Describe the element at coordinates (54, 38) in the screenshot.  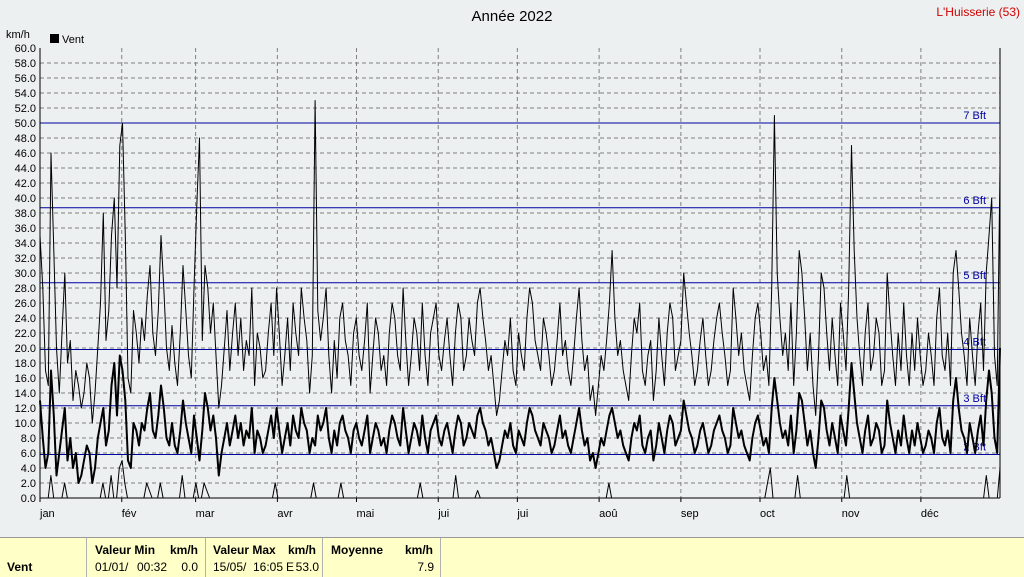
I see `legend-swatch` at that location.